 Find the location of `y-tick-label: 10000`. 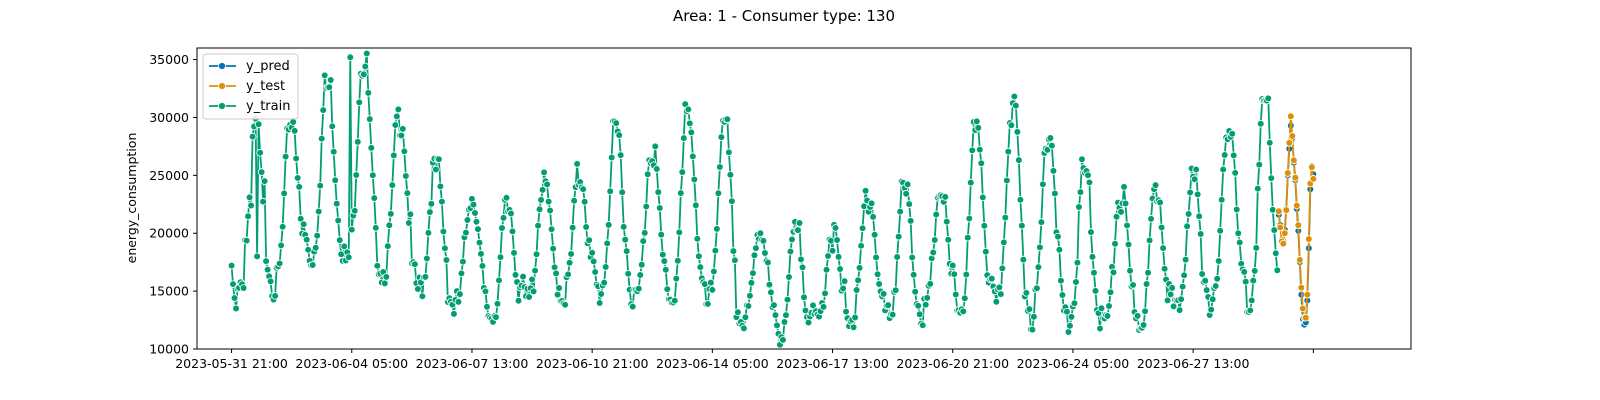

y-tick-label: 10000 is located at coordinates (169, 349).